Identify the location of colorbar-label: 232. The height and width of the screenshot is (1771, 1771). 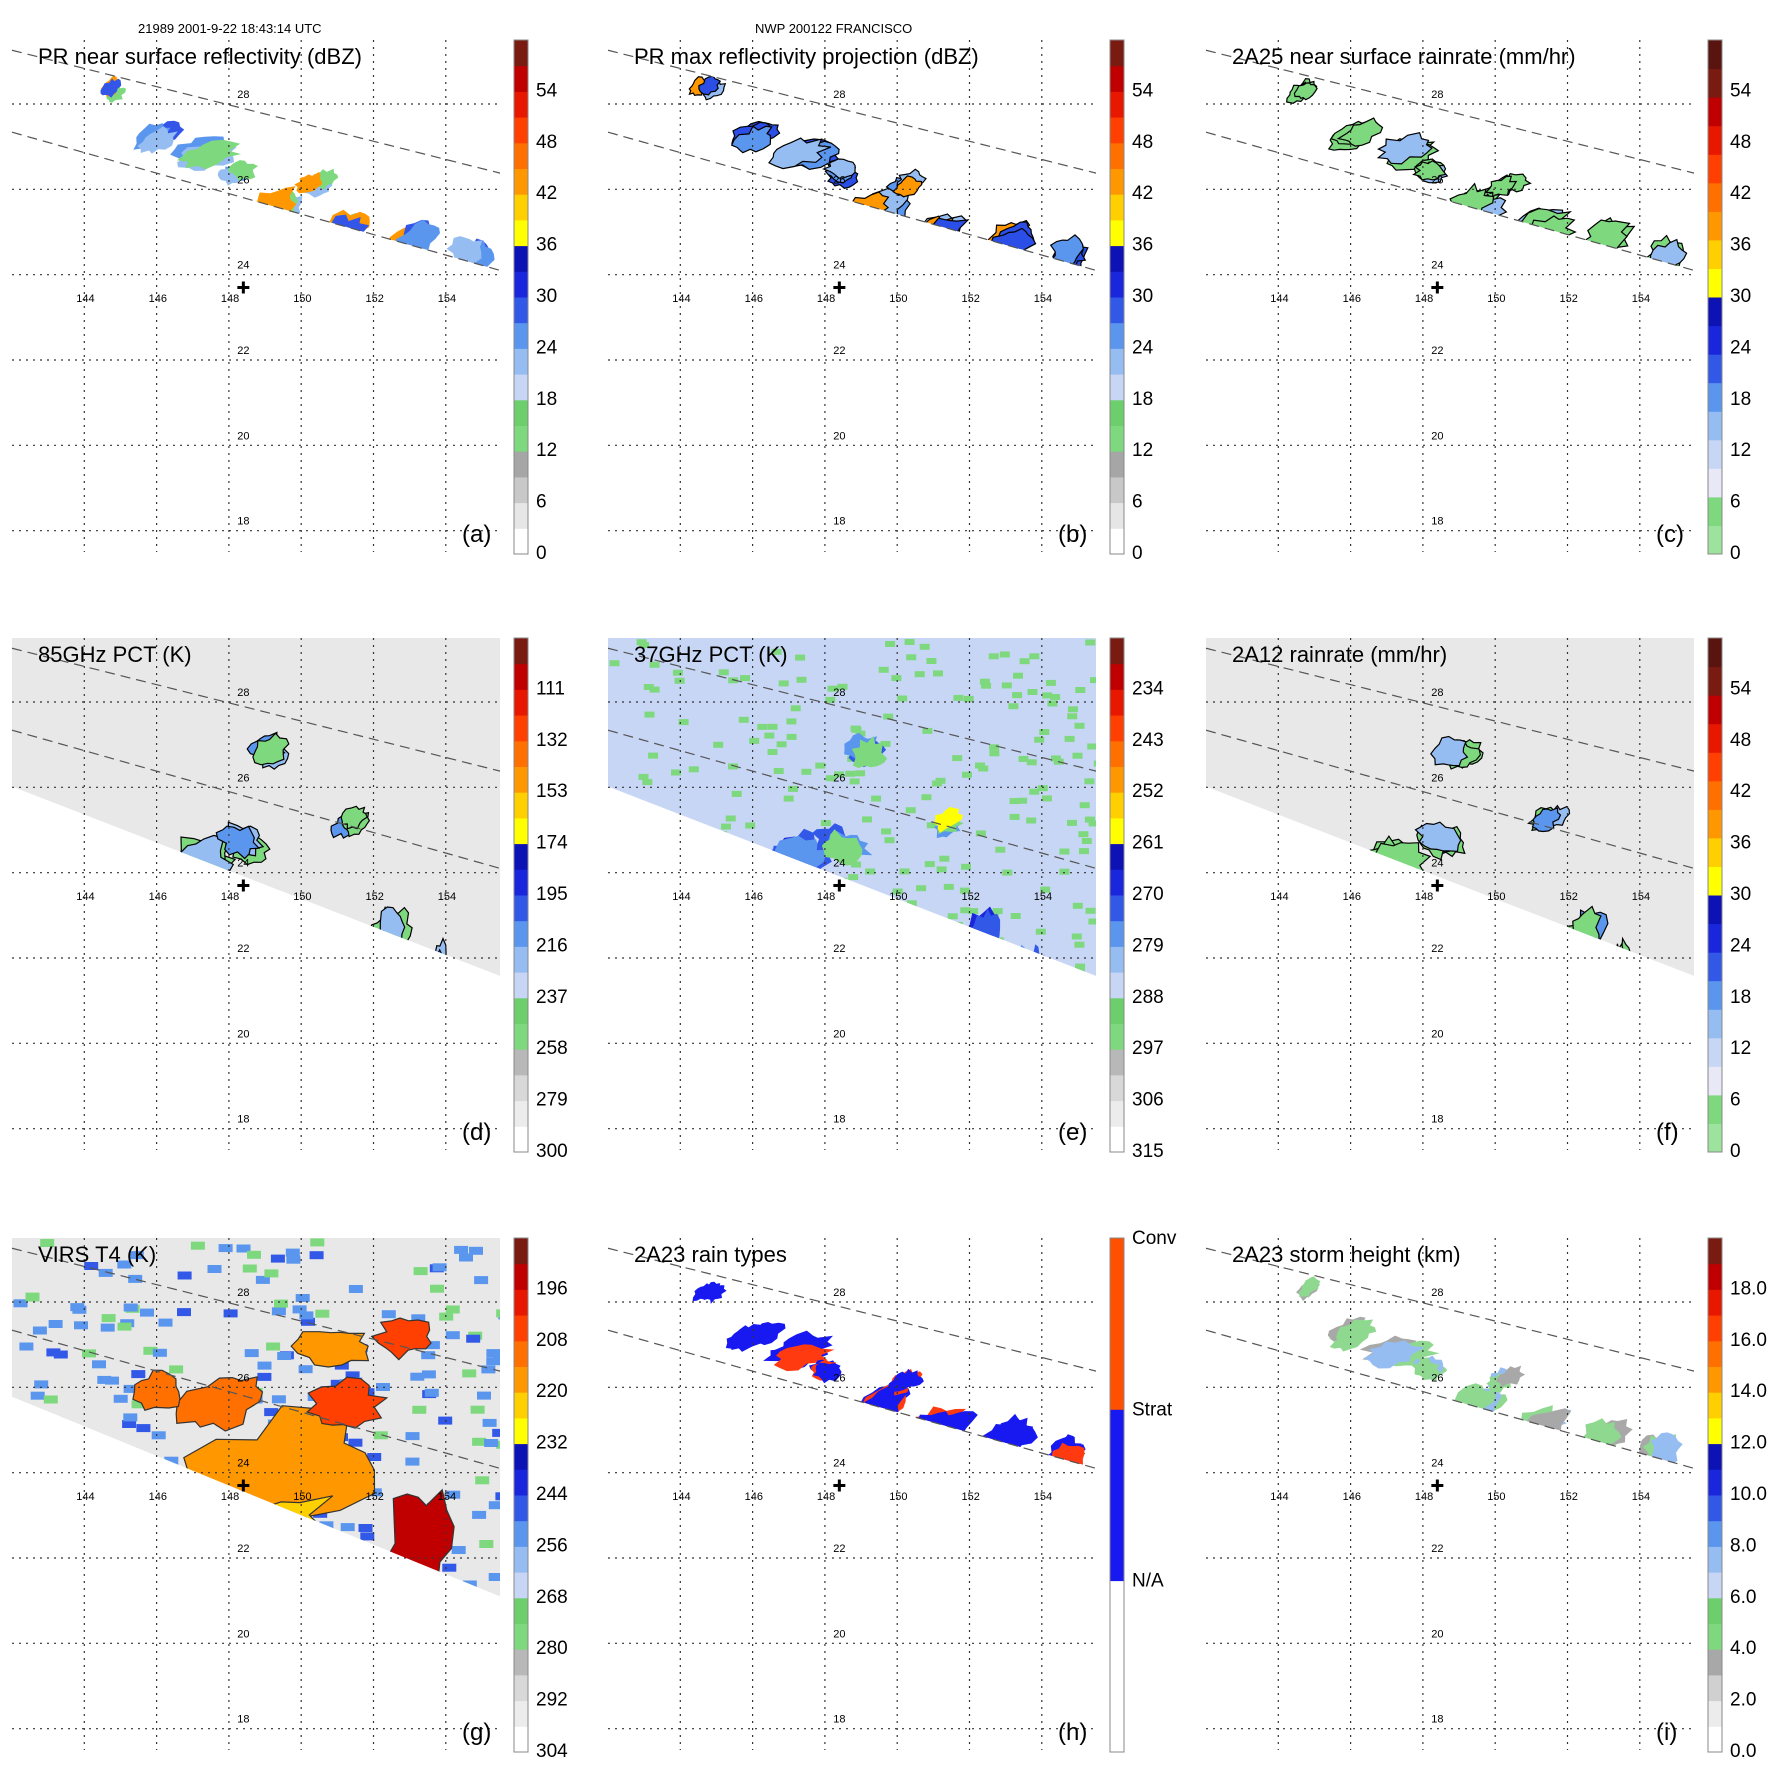
(552, 1443).